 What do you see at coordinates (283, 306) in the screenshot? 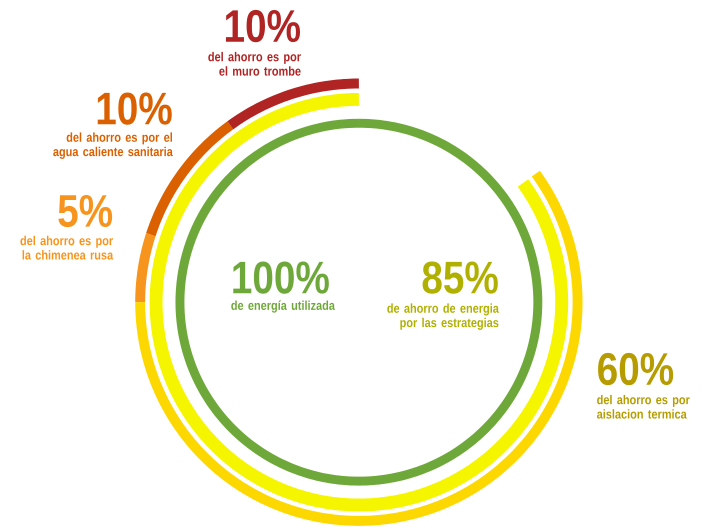
I see `category-label: de energía utilizada` at bounding box center [283, 306].